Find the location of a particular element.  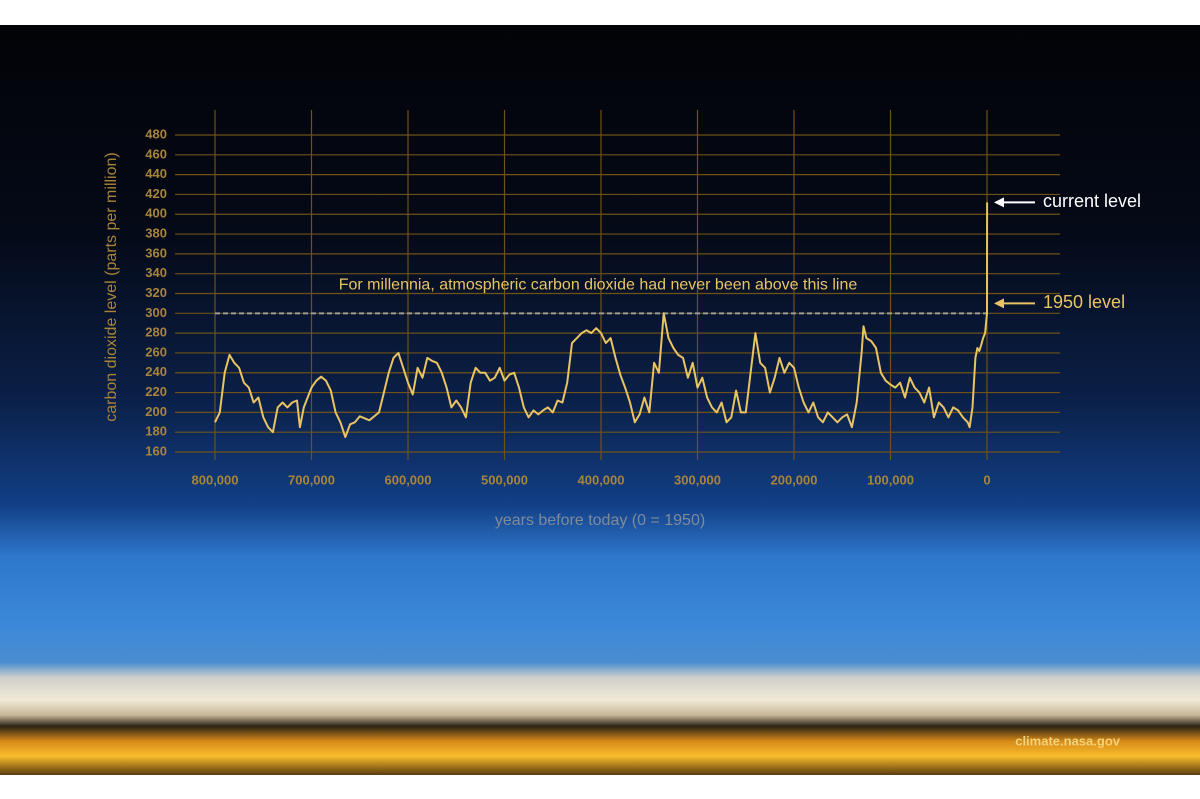

y-tick-label: 320 is located at coordinates (156, 292).